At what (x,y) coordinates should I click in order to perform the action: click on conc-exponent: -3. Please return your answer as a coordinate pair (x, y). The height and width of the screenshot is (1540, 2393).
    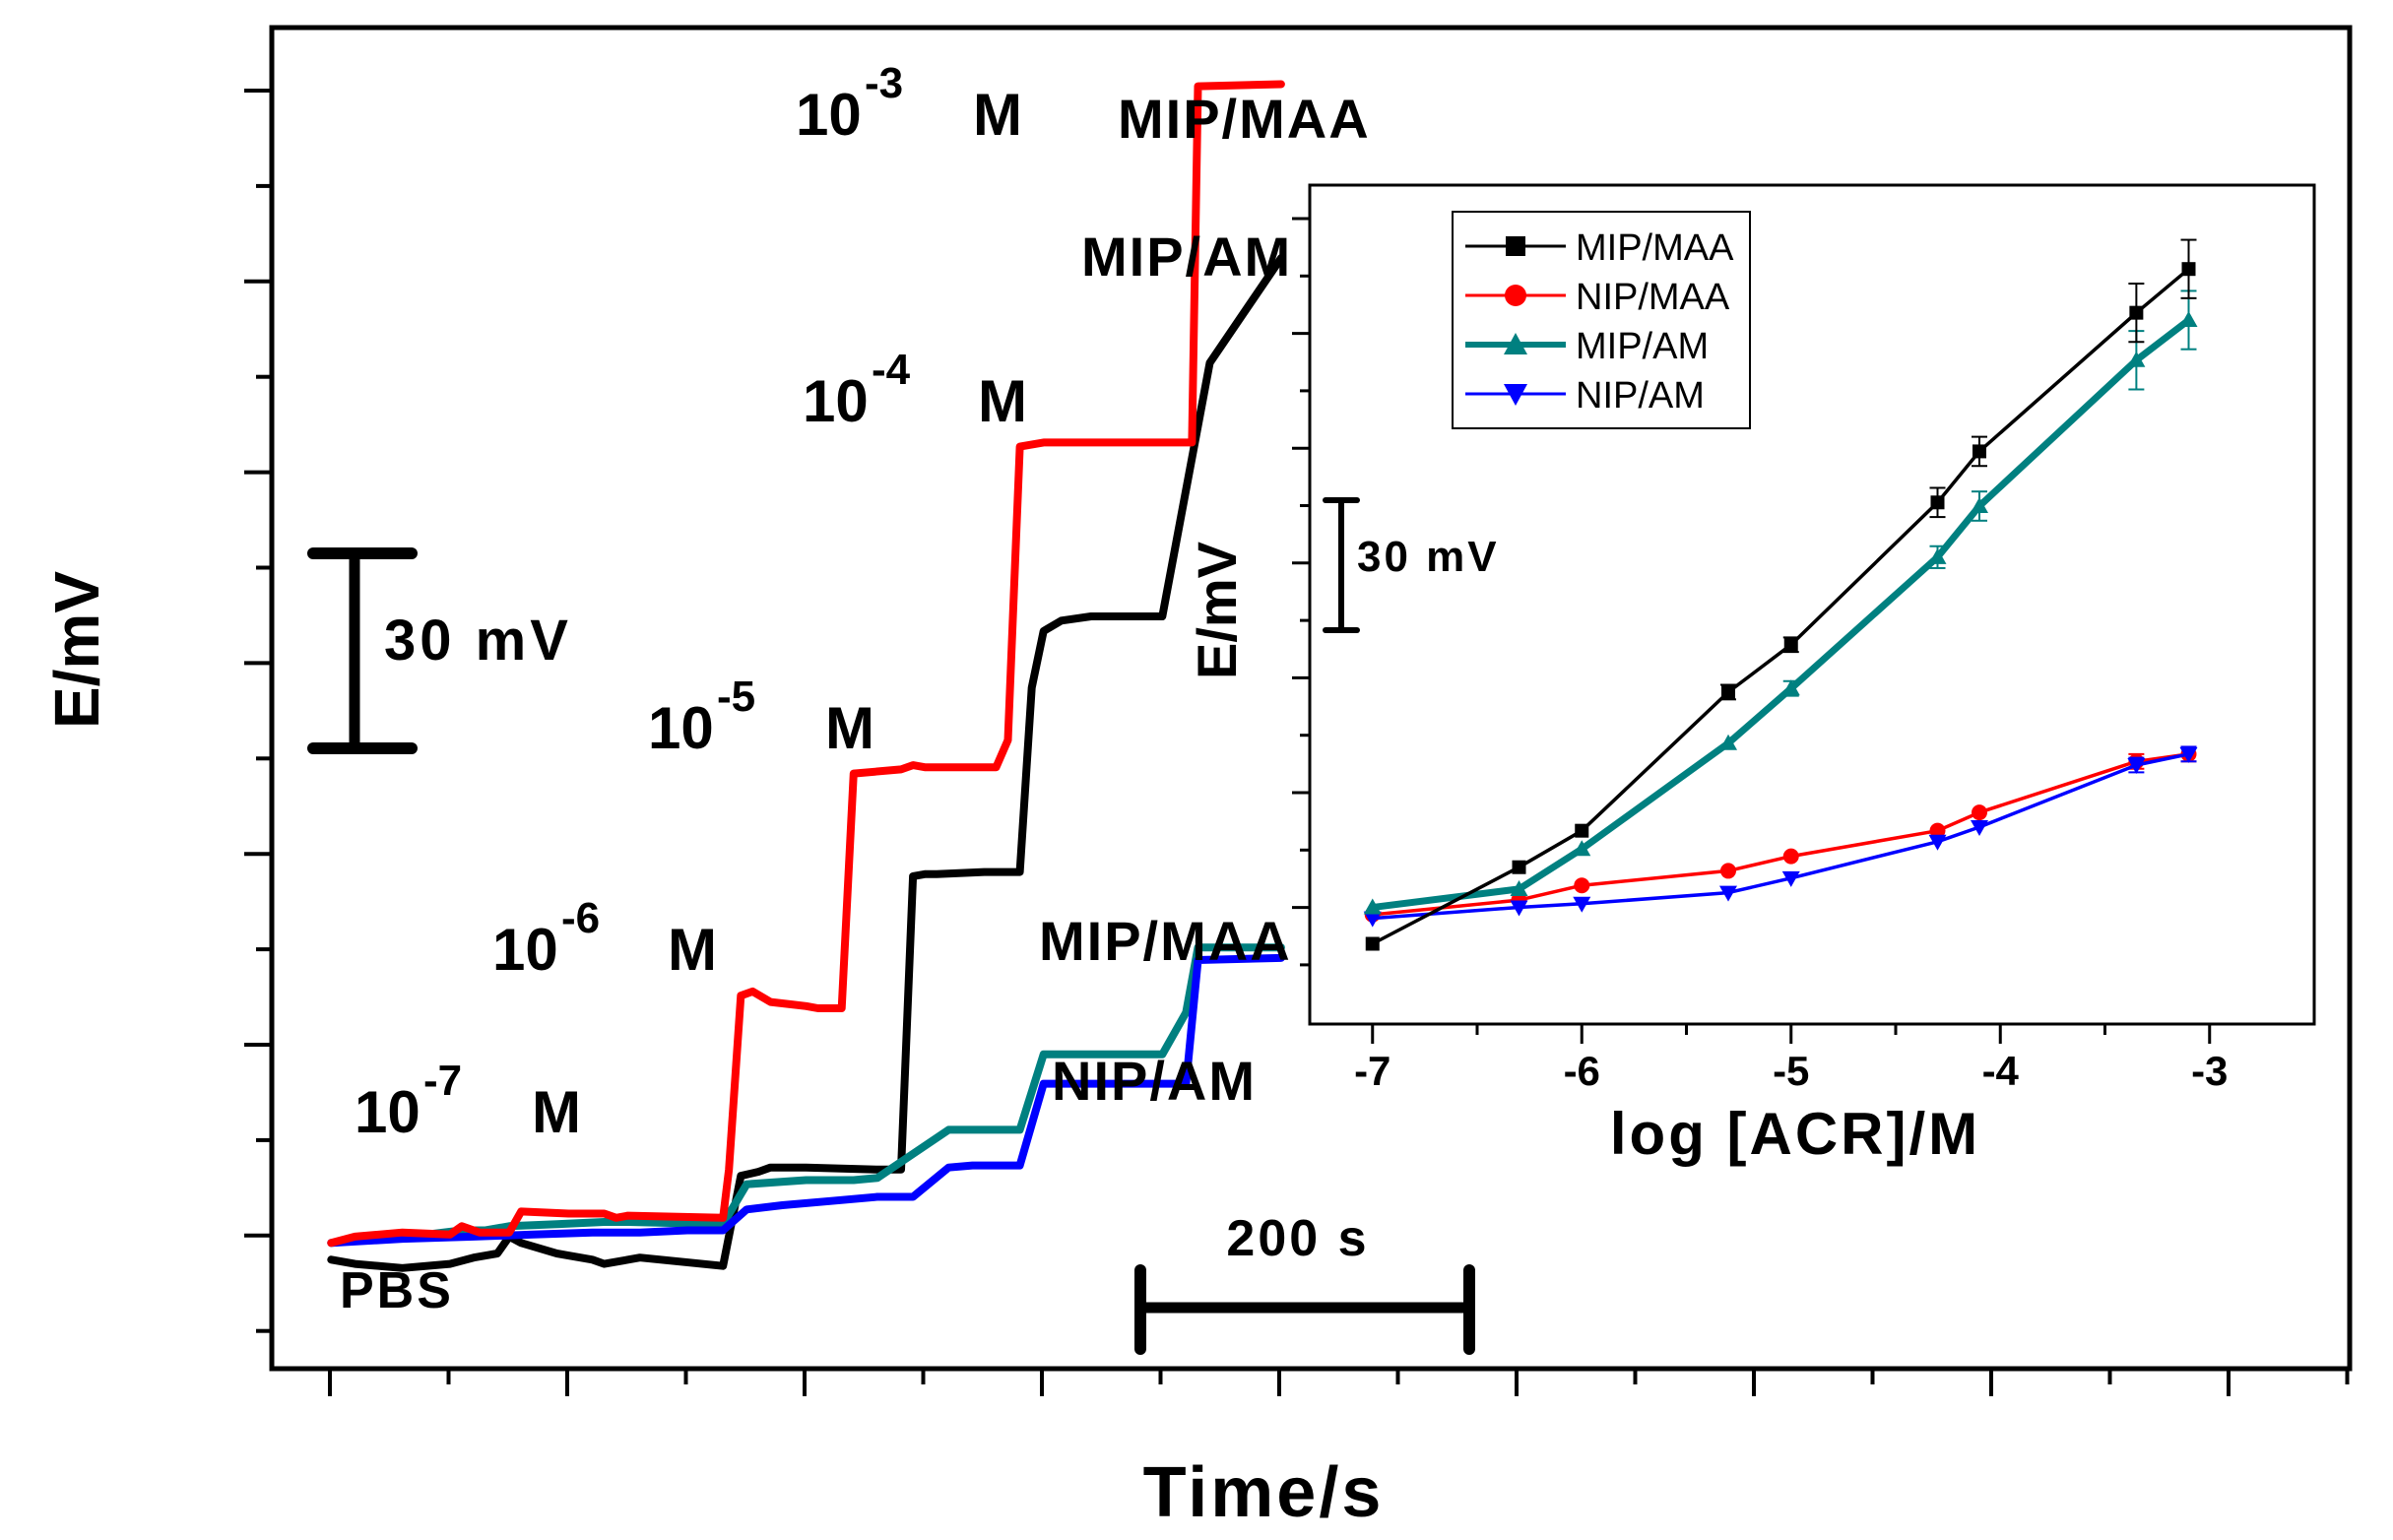
    Looking at the image, I should click on (884, 83).